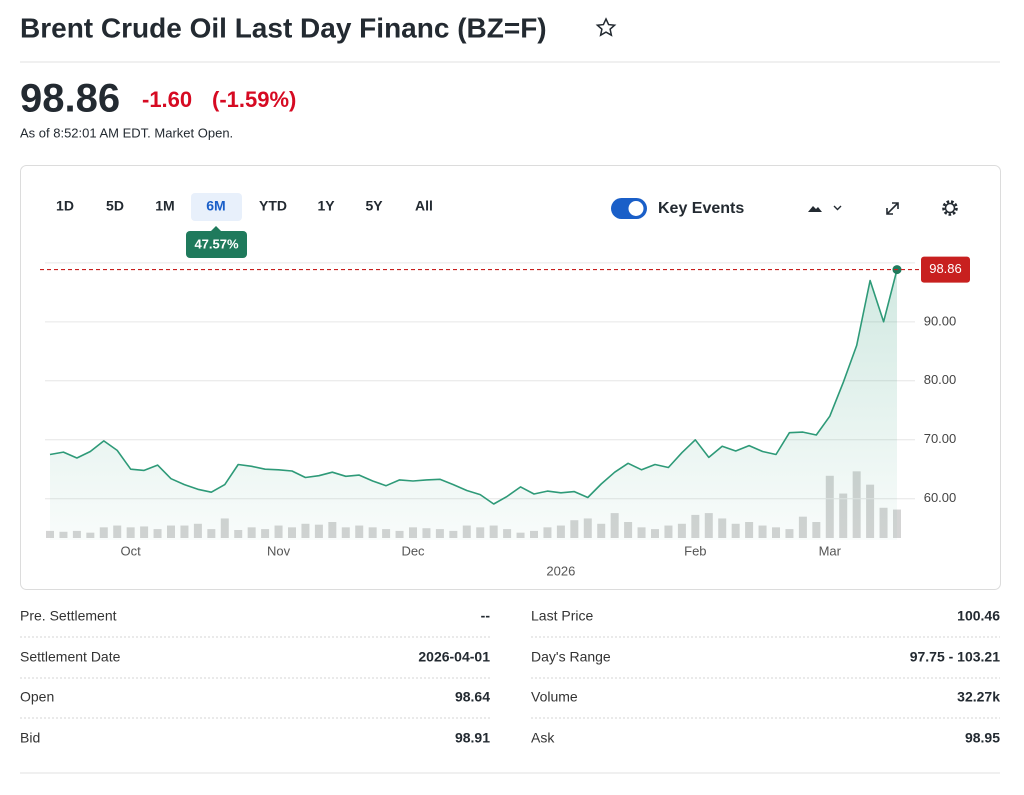 Image resolution: width=1024 pixels, height=795 pixels. What do you see at coordinates (65, 206) in the screenshot?
I see `range-button: 1D` at bounding box center [65, 206].